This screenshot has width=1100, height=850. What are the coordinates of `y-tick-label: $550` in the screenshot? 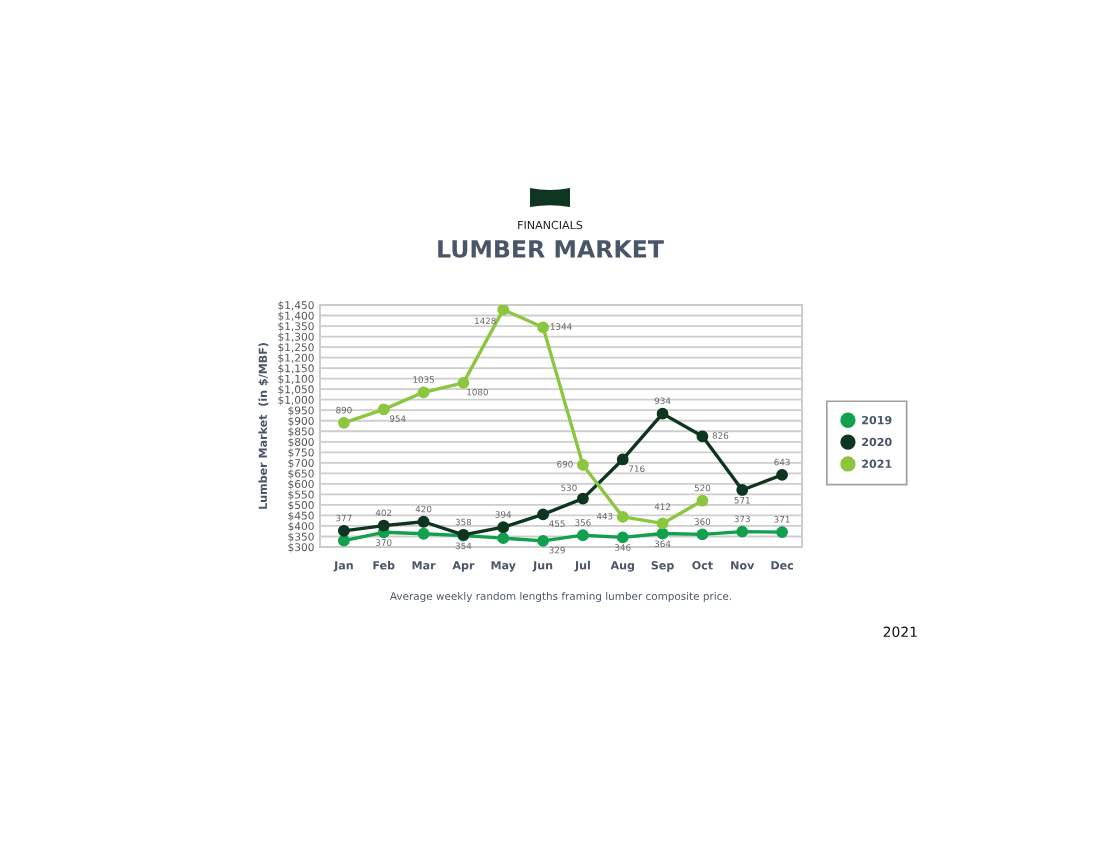 It's located at (301, 495).